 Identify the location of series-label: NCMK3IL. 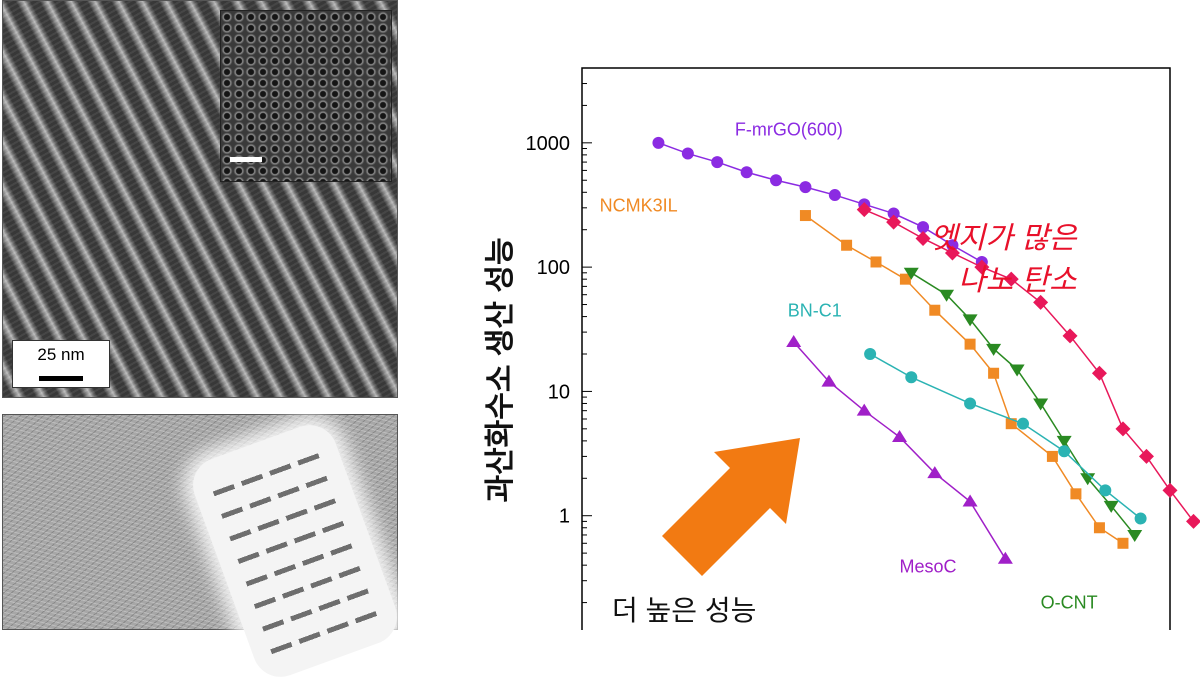
(639, 206).